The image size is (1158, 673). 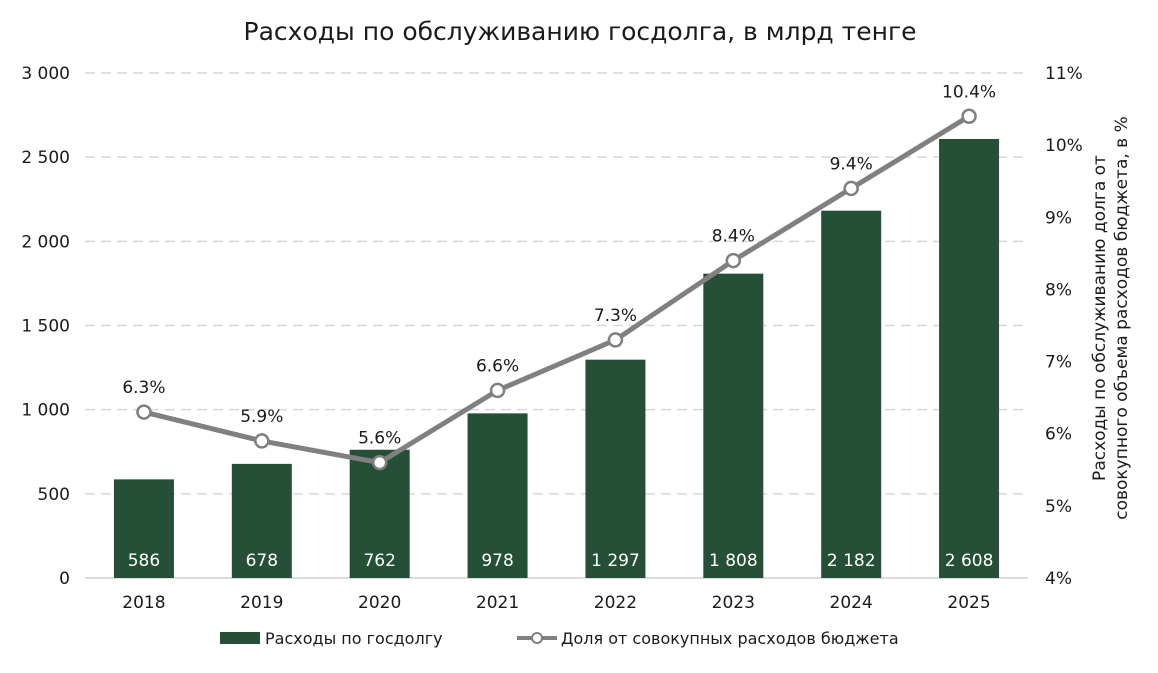 What do you see at coordinates (143, 388) in the screenshot?
I see `line-value-label: 6.3%` at bounding box center [143, 388].